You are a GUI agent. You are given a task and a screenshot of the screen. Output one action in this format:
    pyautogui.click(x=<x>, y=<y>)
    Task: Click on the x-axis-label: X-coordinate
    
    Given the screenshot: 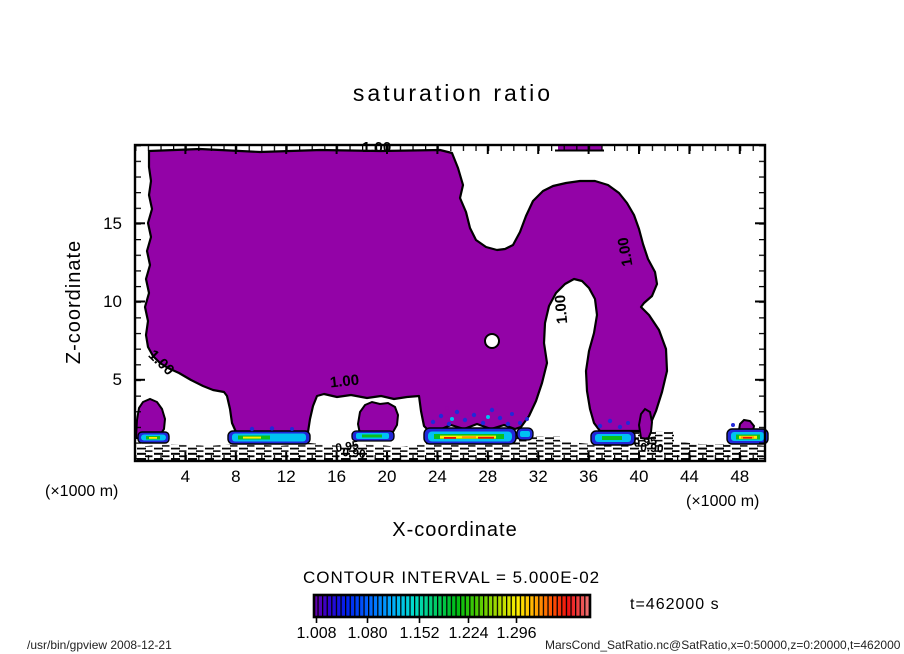 What is the action you would take?
    pyautogui.click(x=454, y=530)
    